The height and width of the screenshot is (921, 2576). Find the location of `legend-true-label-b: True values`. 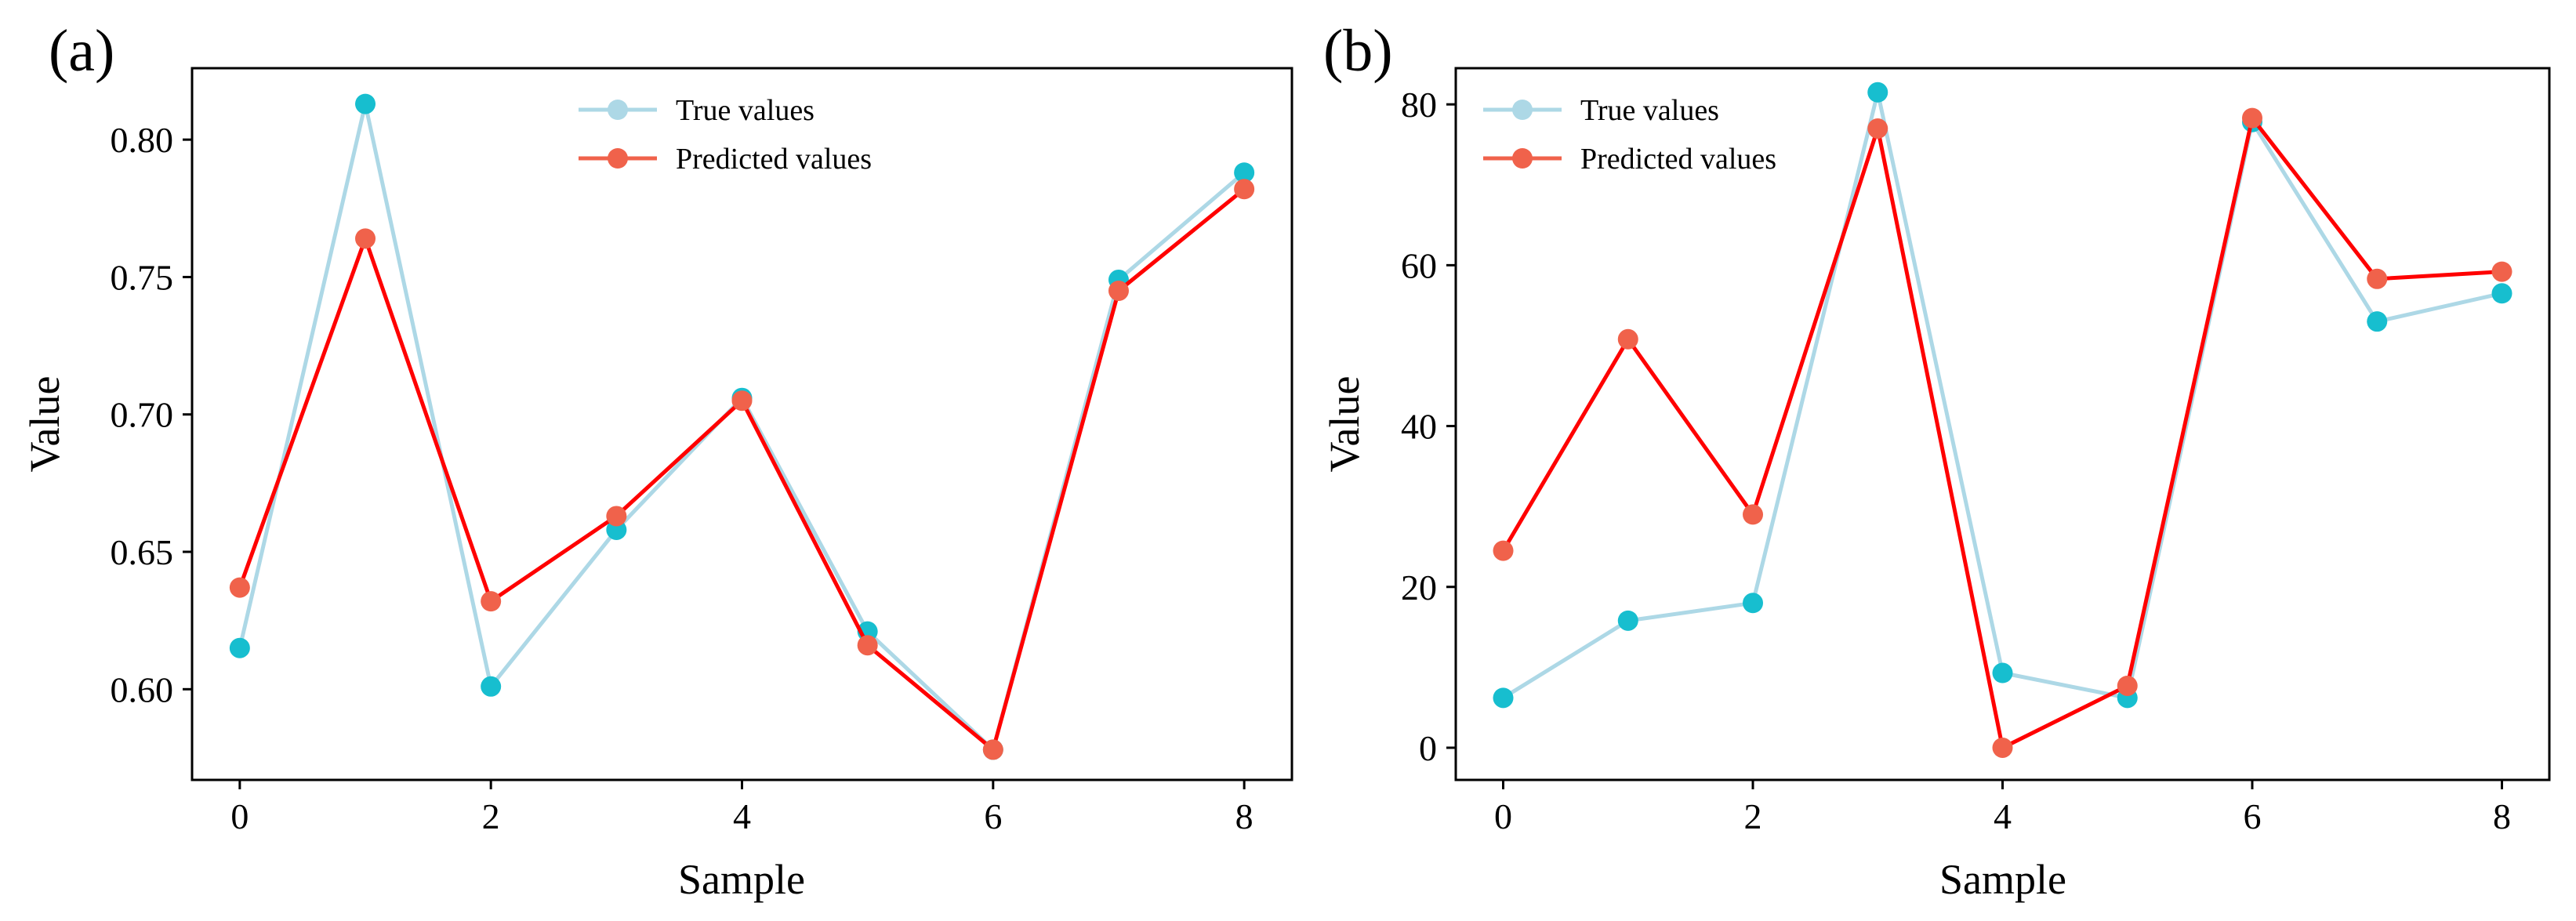

legend-true-label-b: True values is located at coordinates (1649, 110).